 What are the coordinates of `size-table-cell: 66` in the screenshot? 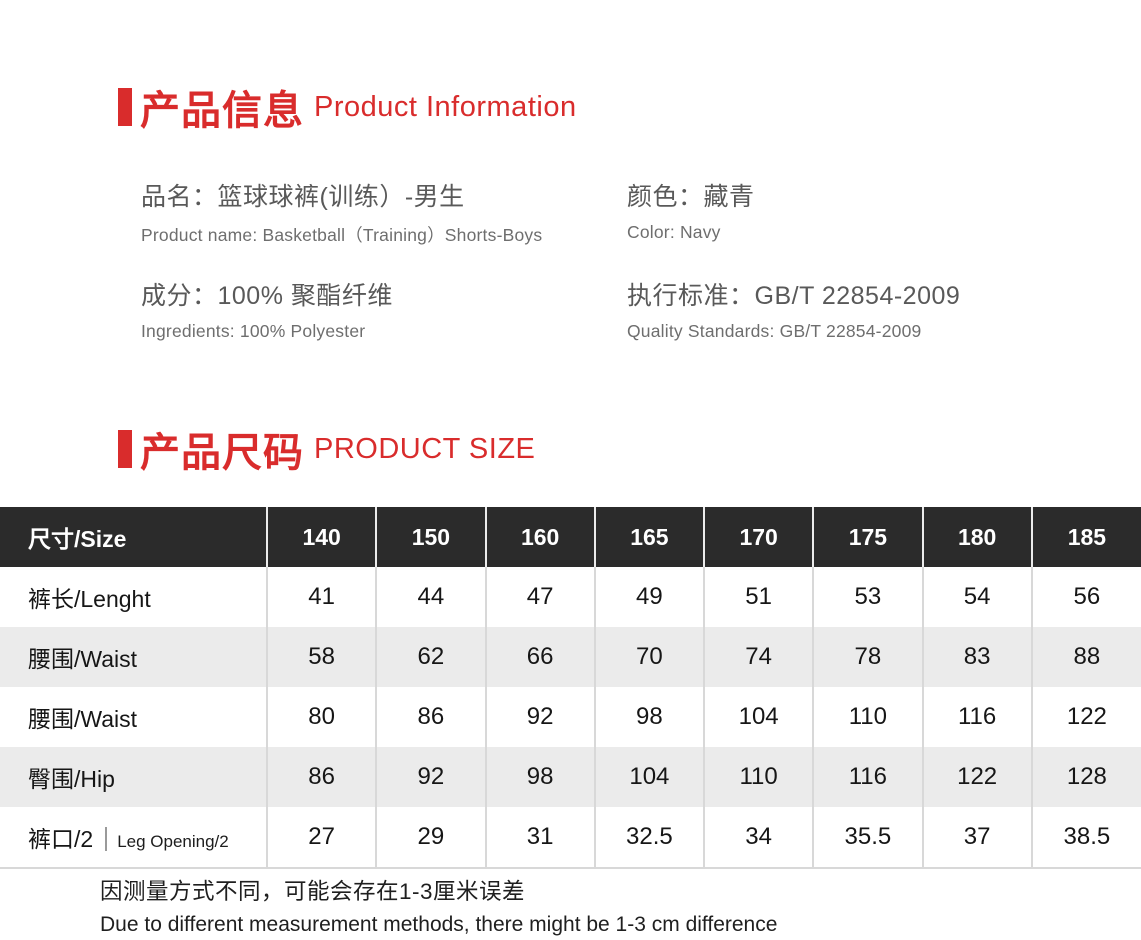 It's located at (539, 657).